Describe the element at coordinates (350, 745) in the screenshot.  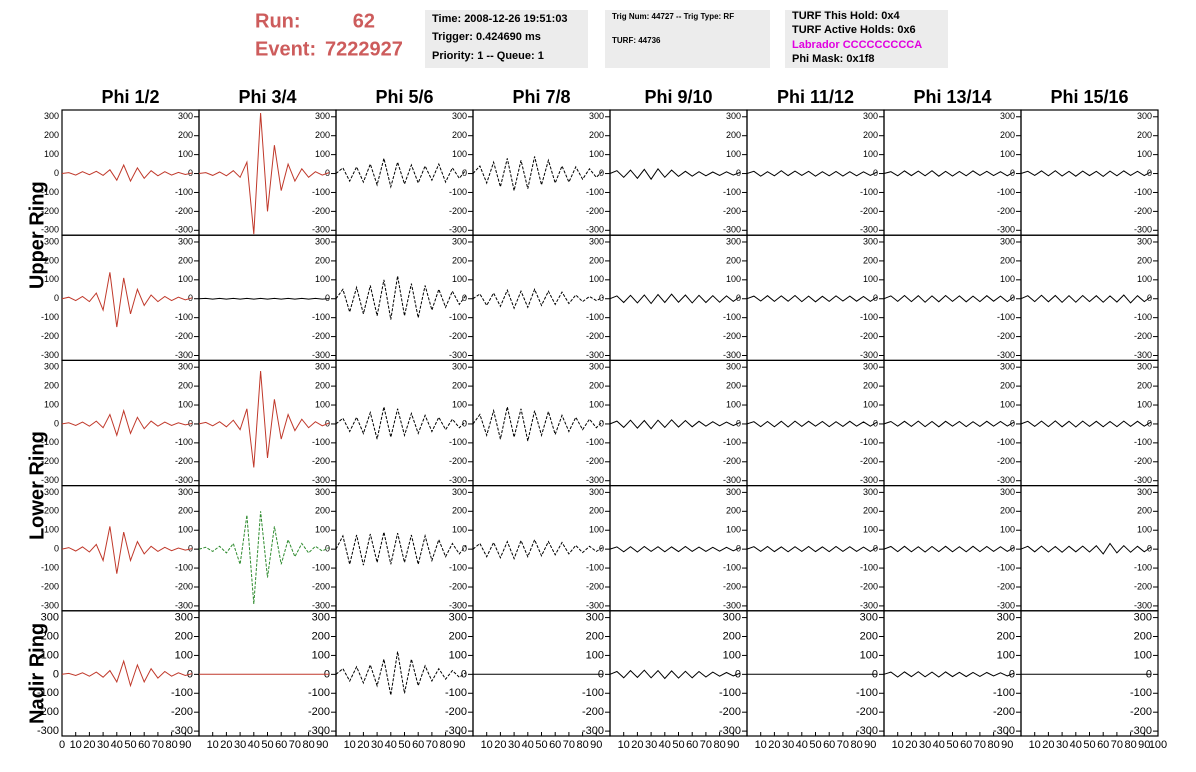
I see `x-tick-label: 10` at that location.